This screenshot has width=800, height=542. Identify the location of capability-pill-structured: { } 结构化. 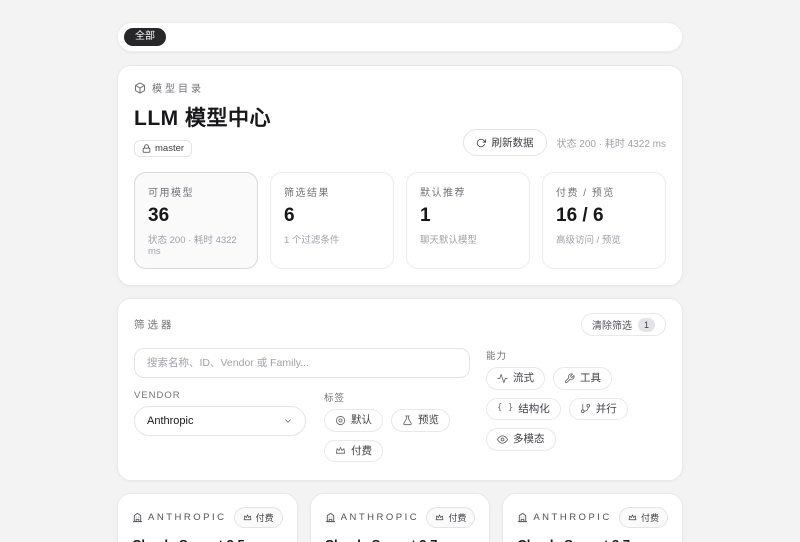
(523, 409).